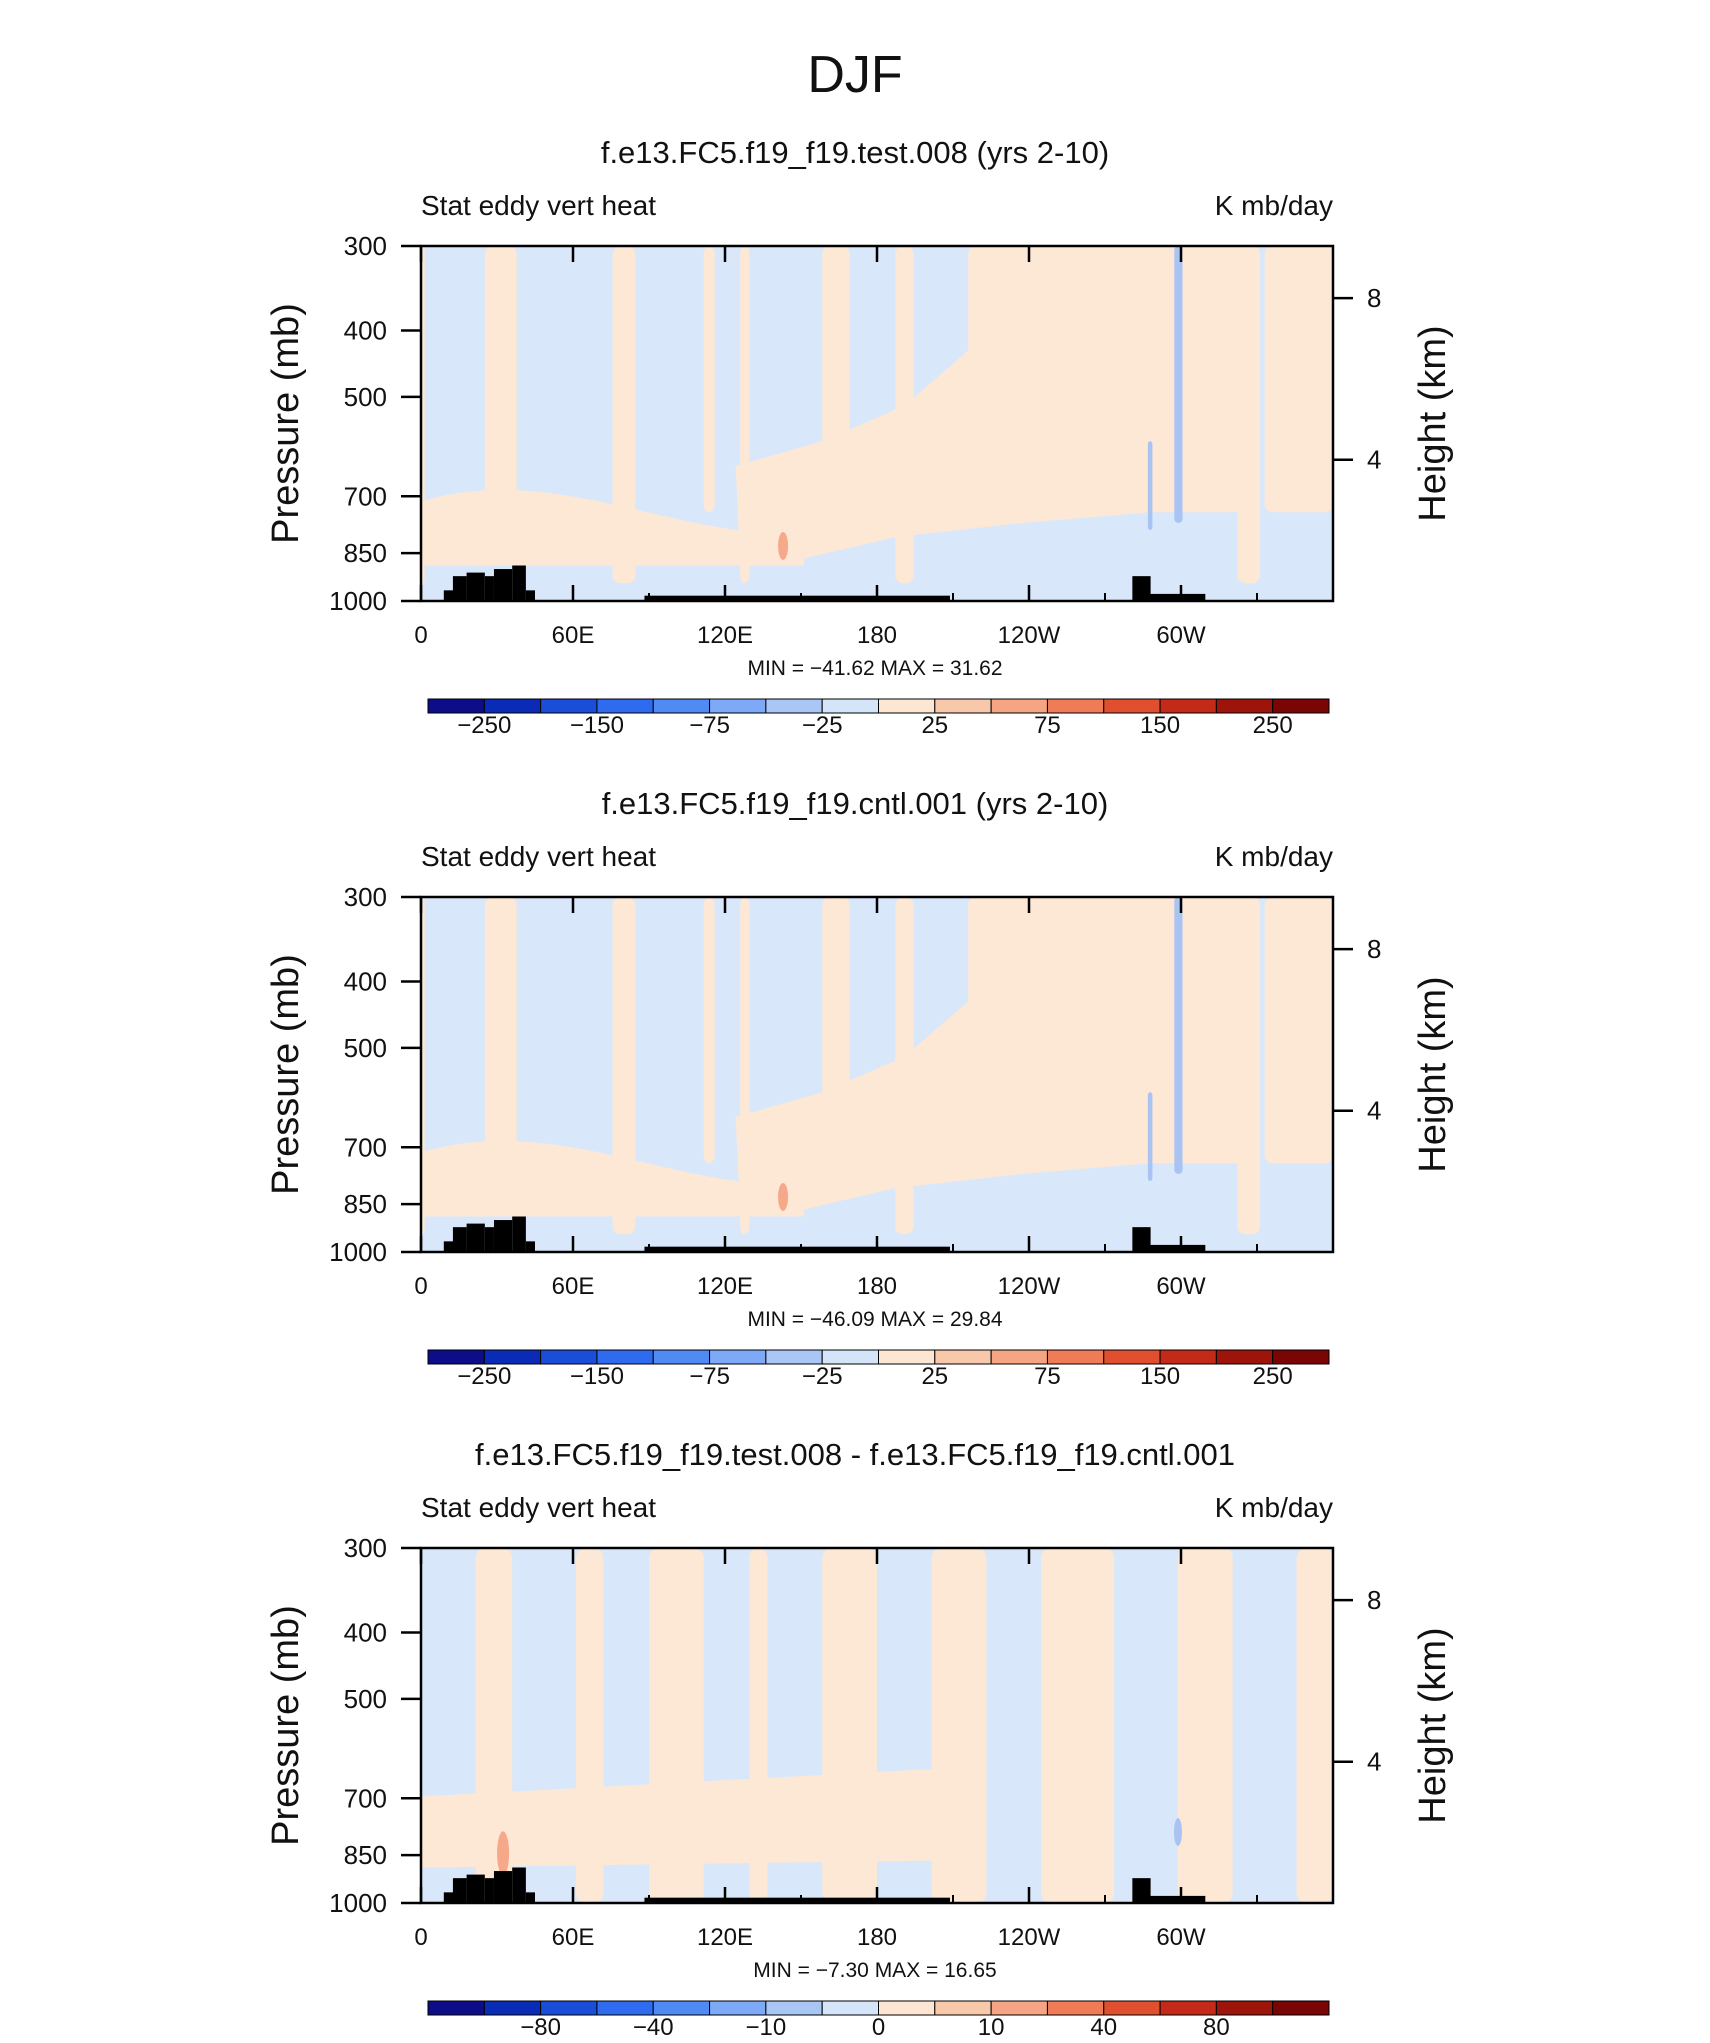 This screenshot has height=2043, width=1710. I want to click on x-tick-label: 120W, so click(1029, 1286).